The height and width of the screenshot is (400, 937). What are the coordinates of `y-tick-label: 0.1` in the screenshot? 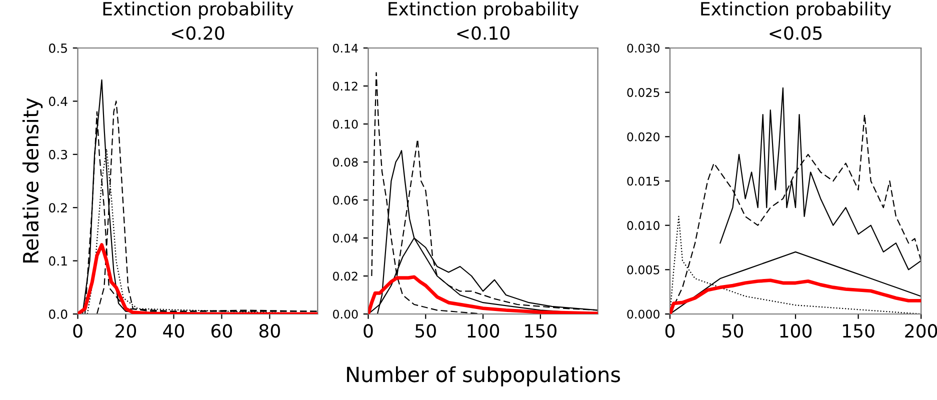 It's located at (57, 261).